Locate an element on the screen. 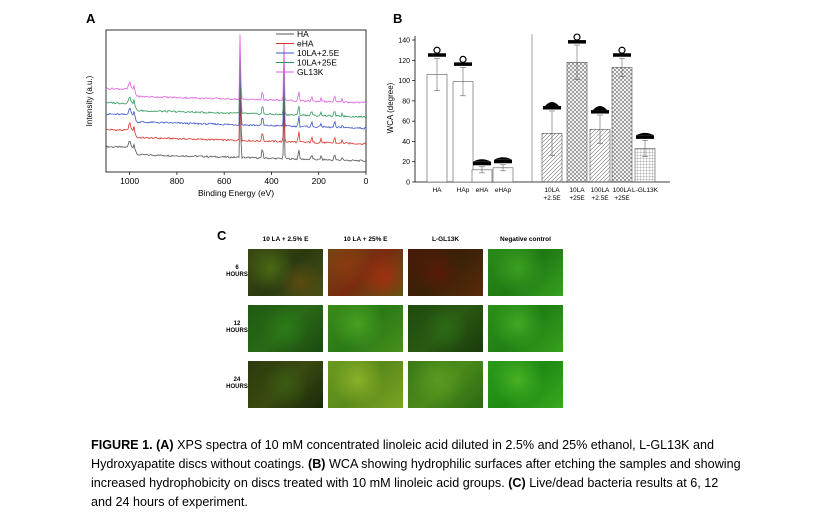 The height and width of the screenshot is (521, 819). xps-x-tick-label: 200 is located at coordinates (319, 181).